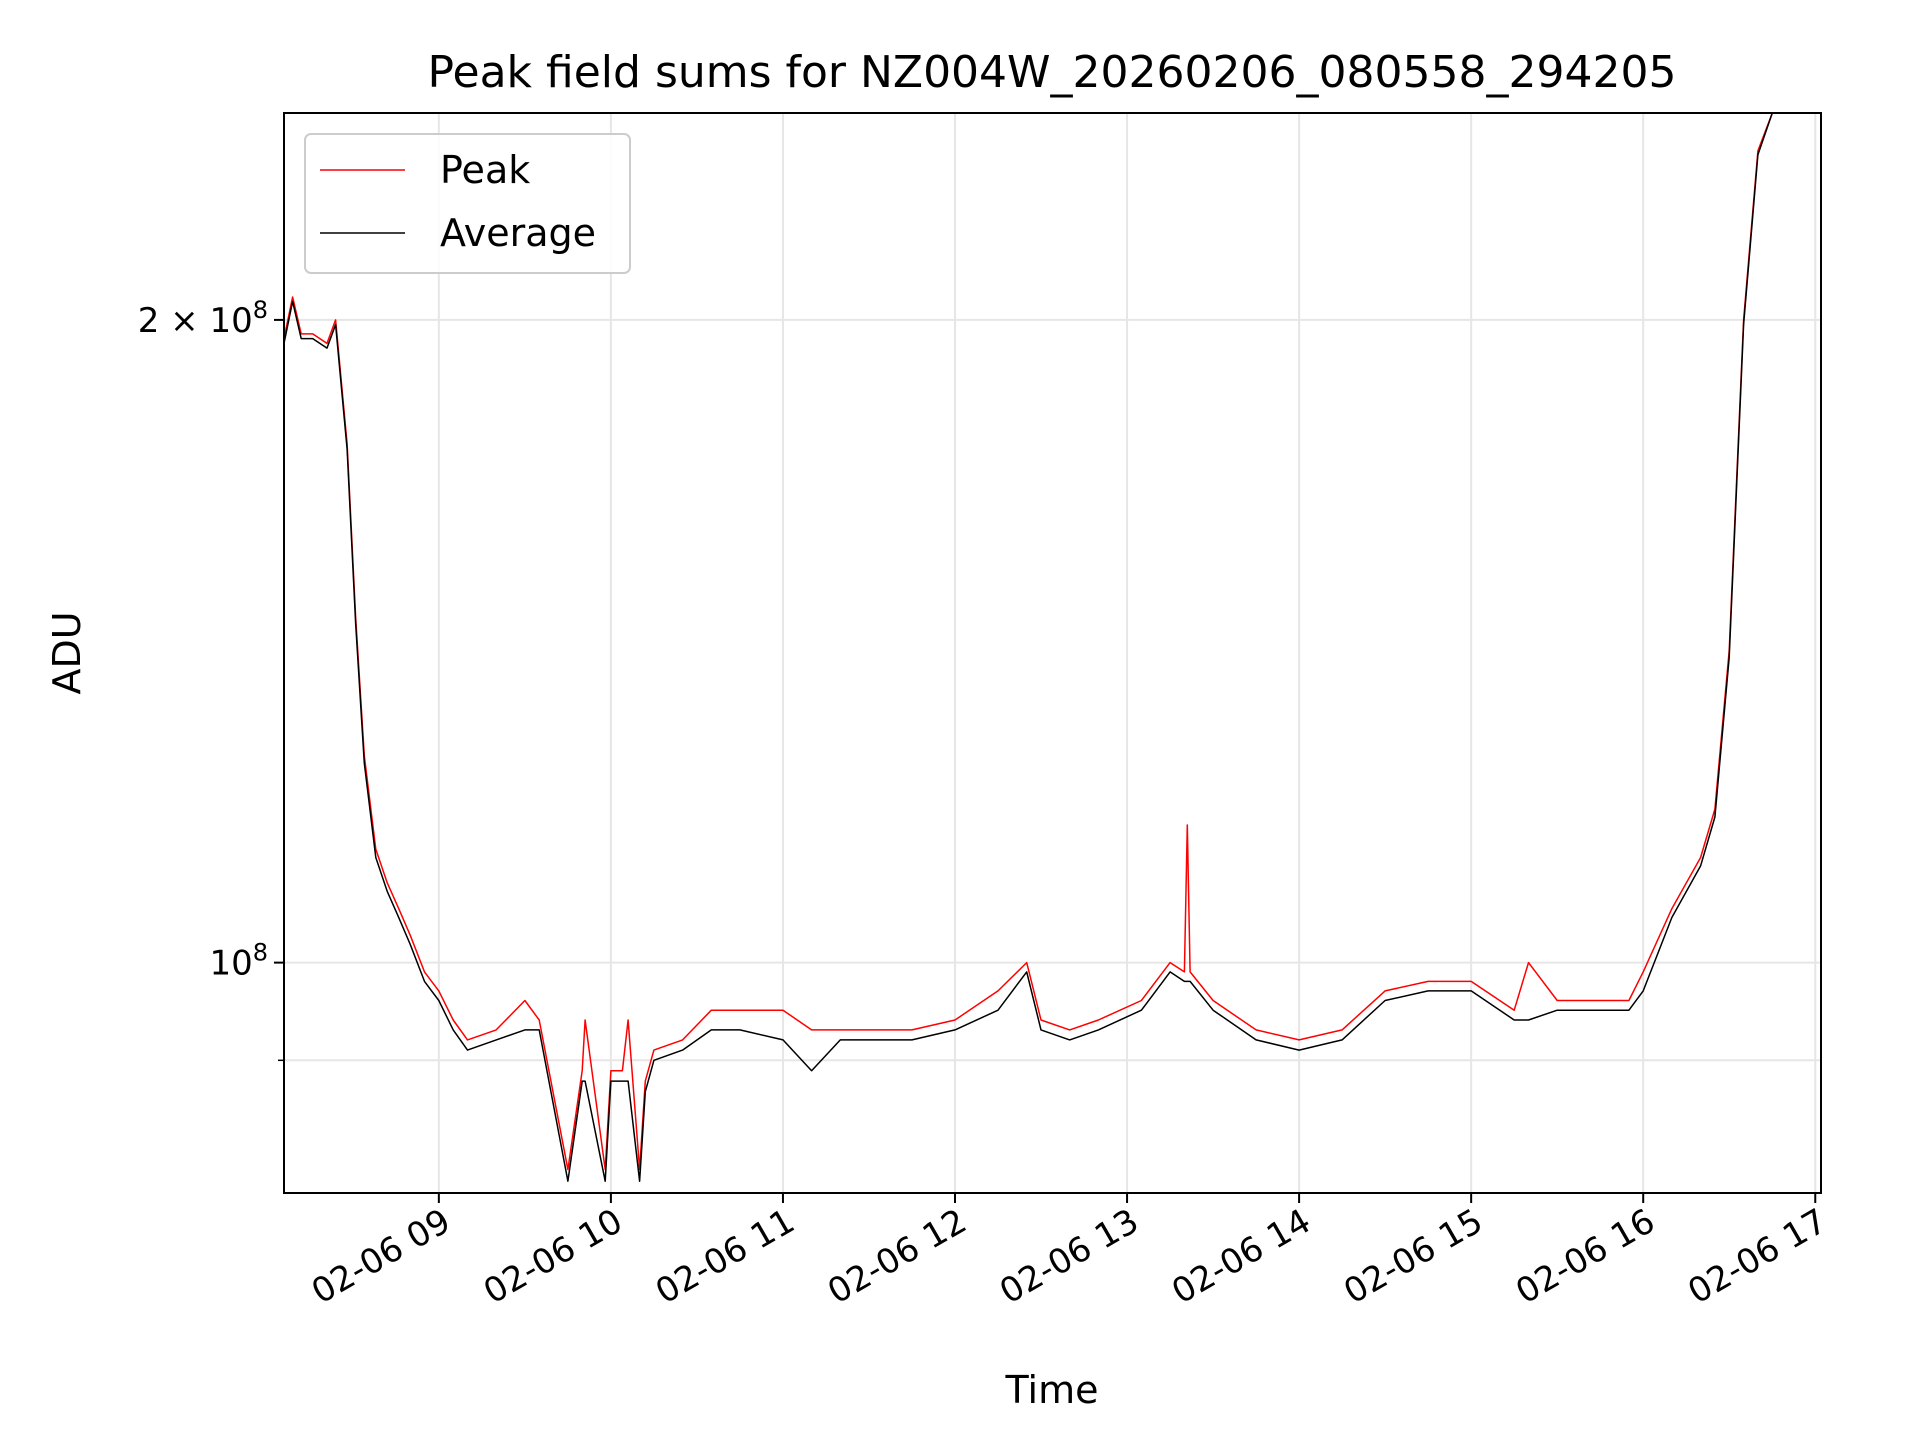  I want to click on y-tick-label: 2 × 108, so click(203, 318).